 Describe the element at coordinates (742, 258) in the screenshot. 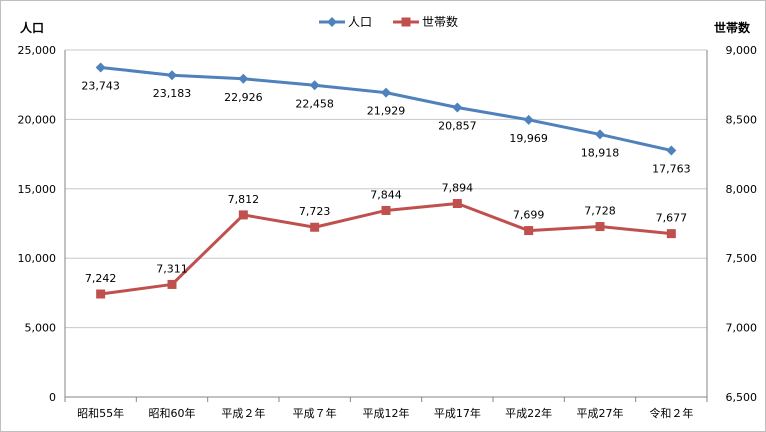

I see `y-right-tick-label: 7,500` at that location.